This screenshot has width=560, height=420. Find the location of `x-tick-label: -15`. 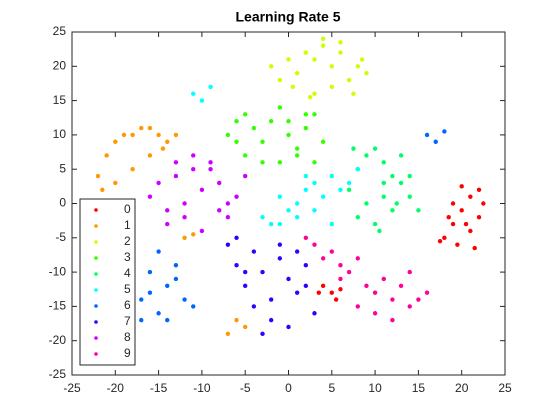

x-tick-label: -15 is located at coordinates (159, 388).